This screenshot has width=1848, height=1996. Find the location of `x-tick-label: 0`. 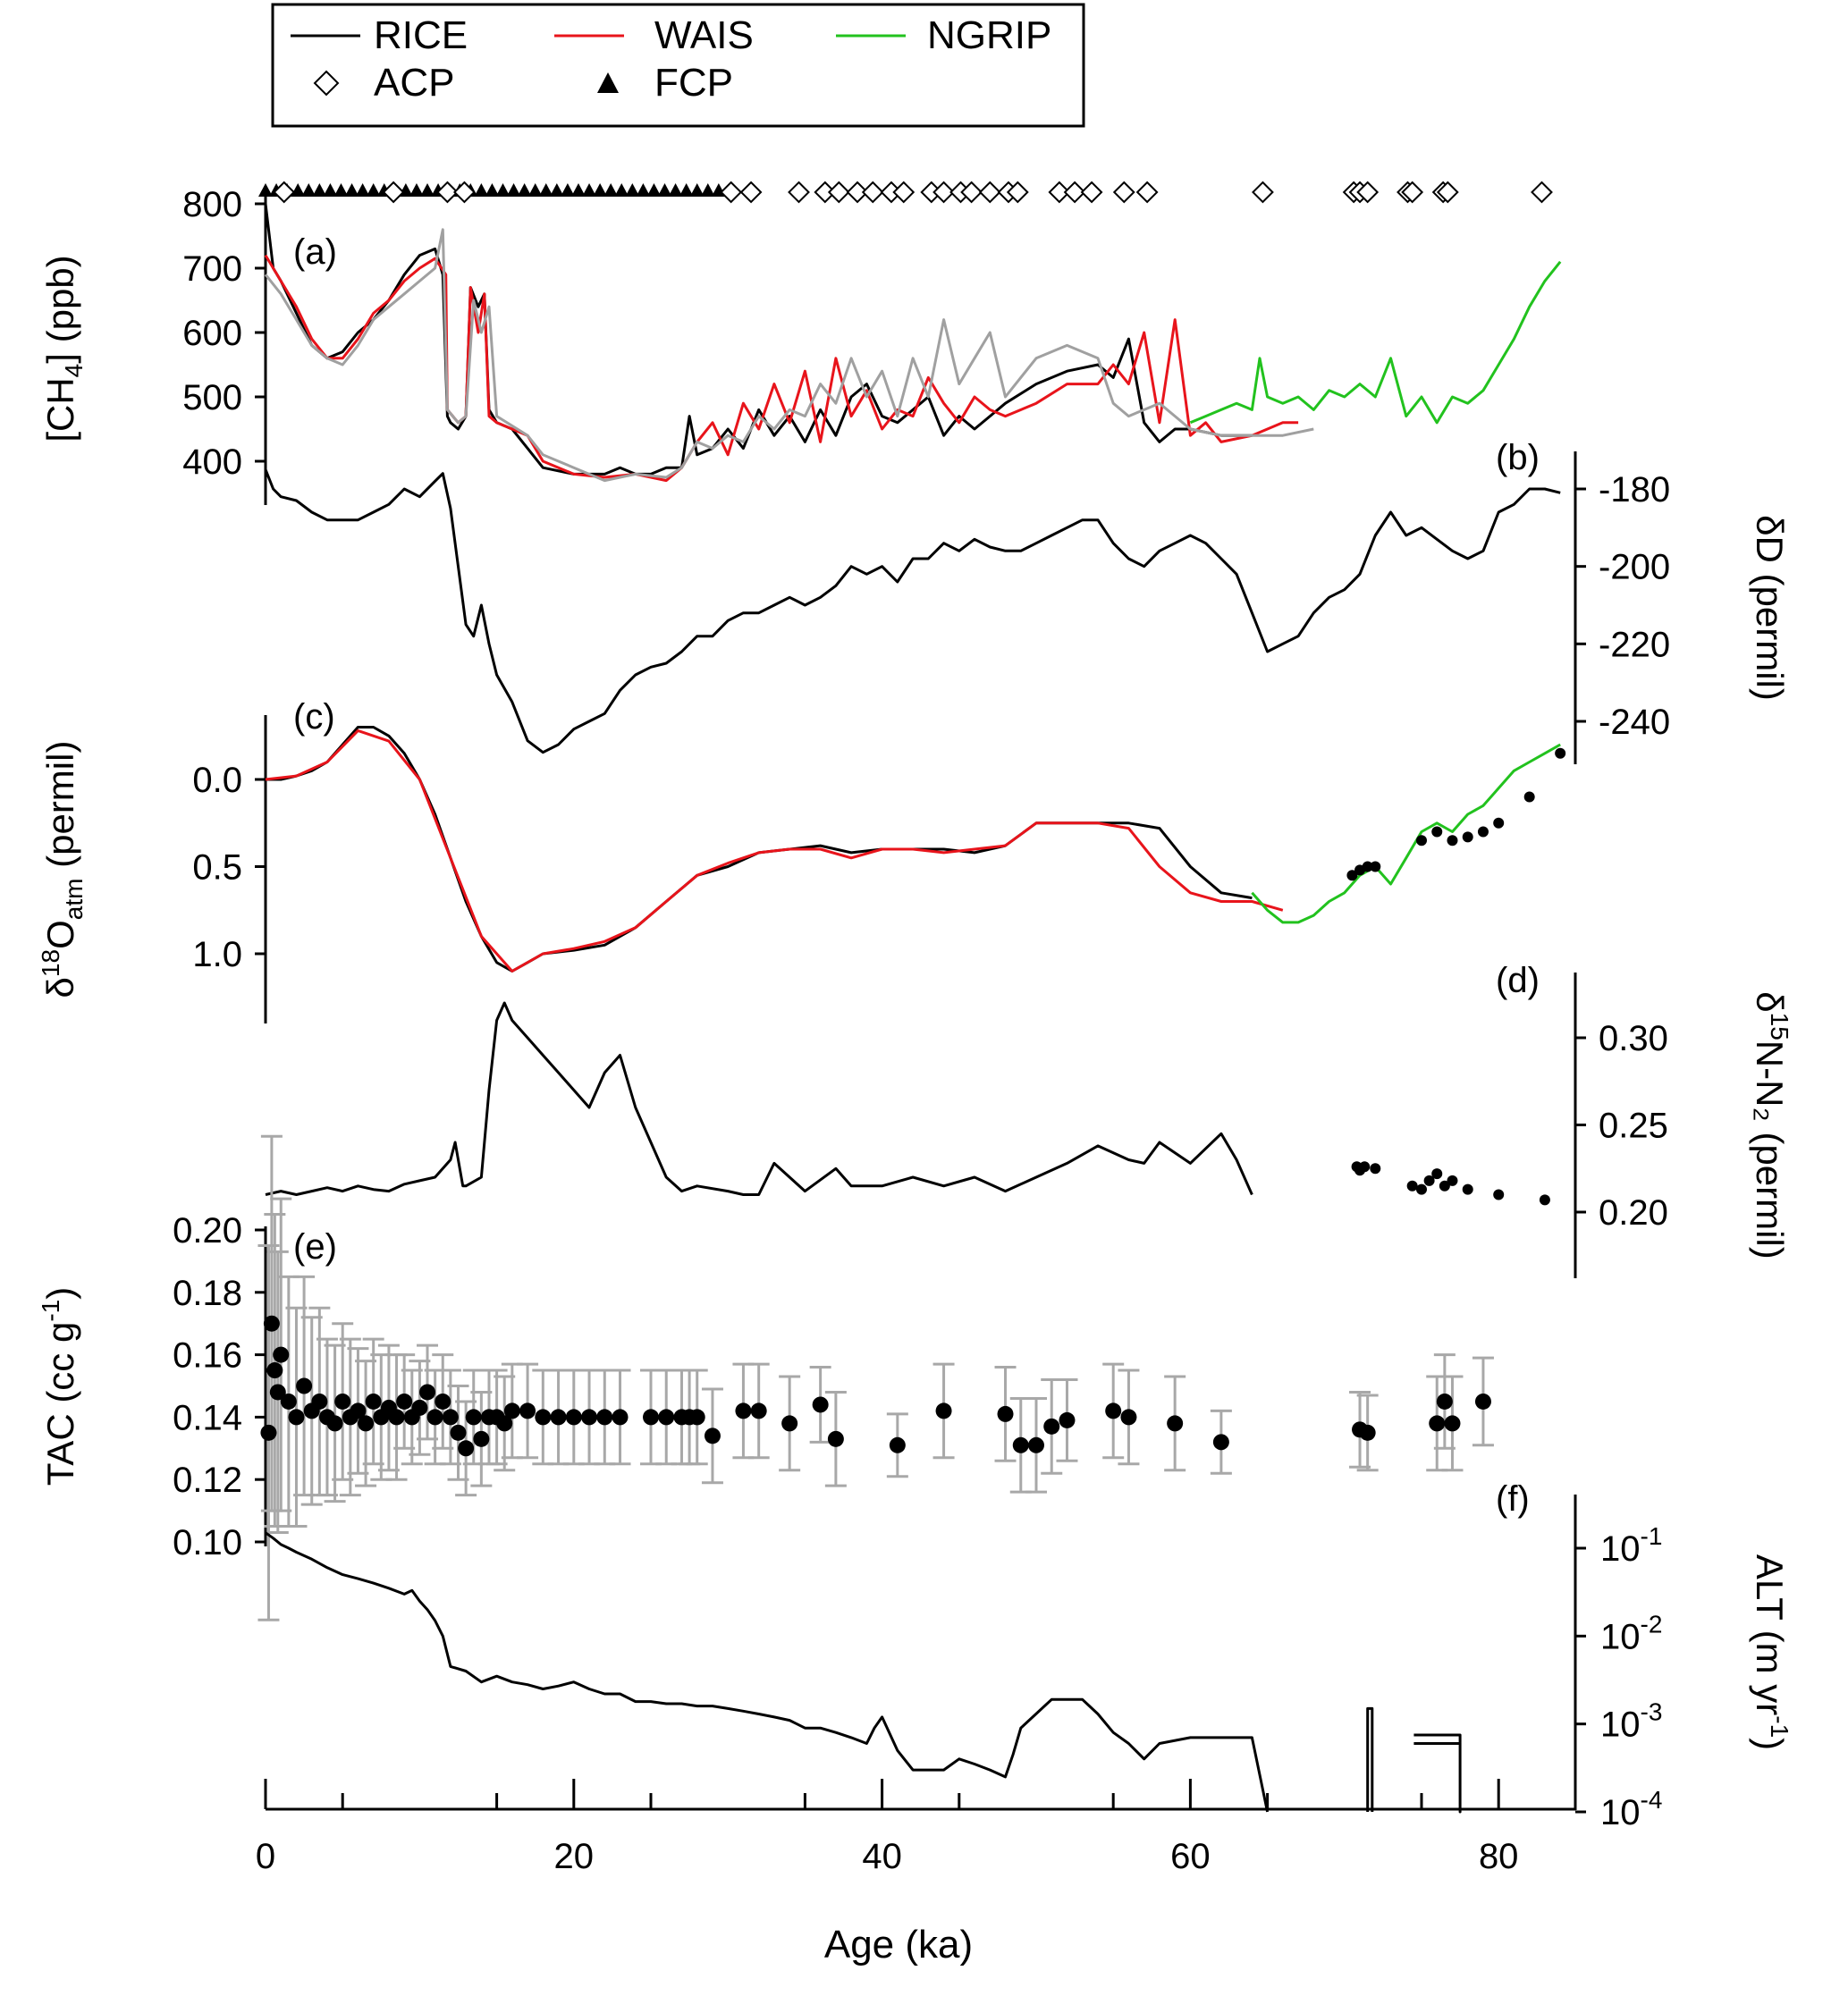

x-tick-label: 0 is located at coordinates (265, 1856).